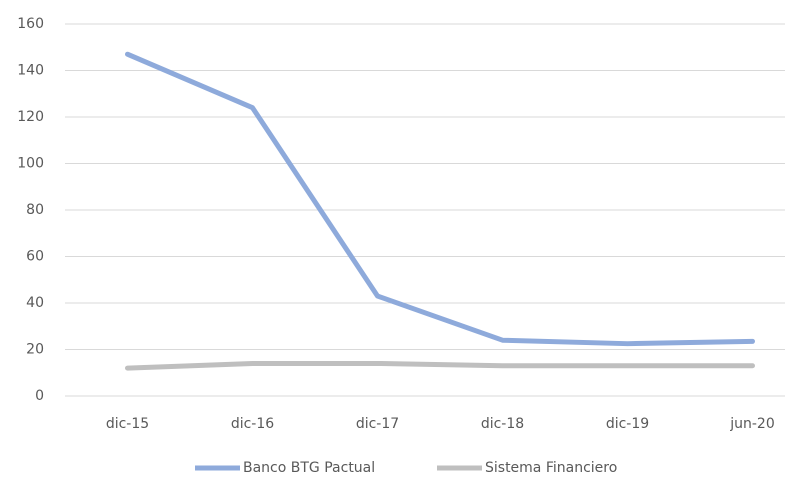 This screenshot has width=796, height=478. What do you see at coordinates (35, 210) in the screenshot?
I see `y-tick-label: 80` at bounding box center [35, 210].